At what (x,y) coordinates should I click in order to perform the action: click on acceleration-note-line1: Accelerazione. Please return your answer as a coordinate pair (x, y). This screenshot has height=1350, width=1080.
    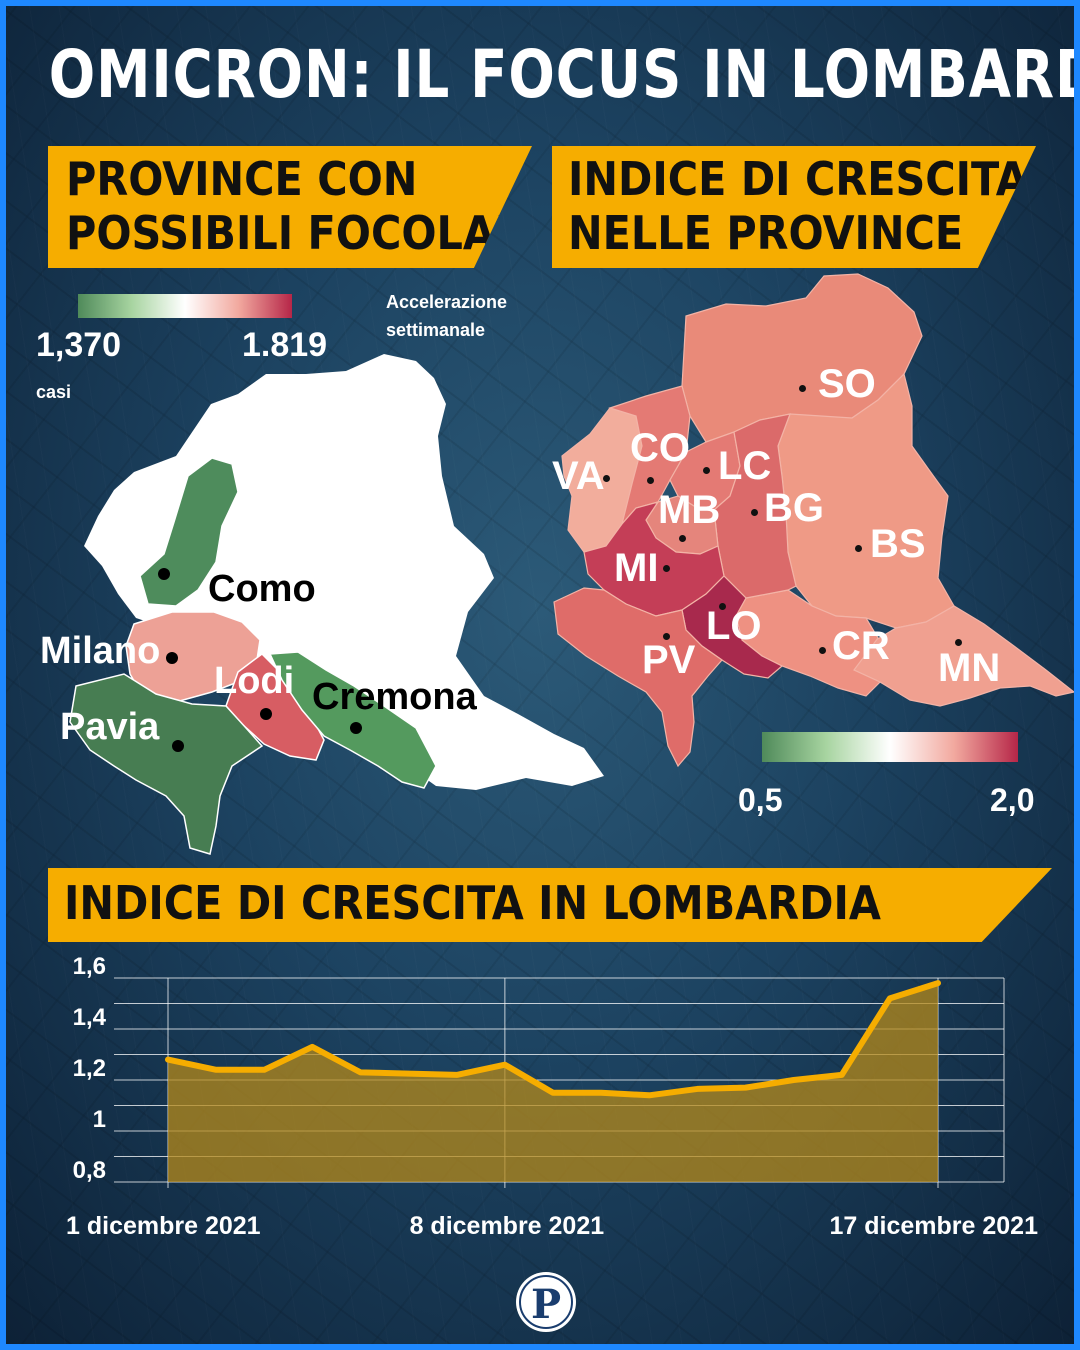
    Looking at the image, I should click on (447, 302).